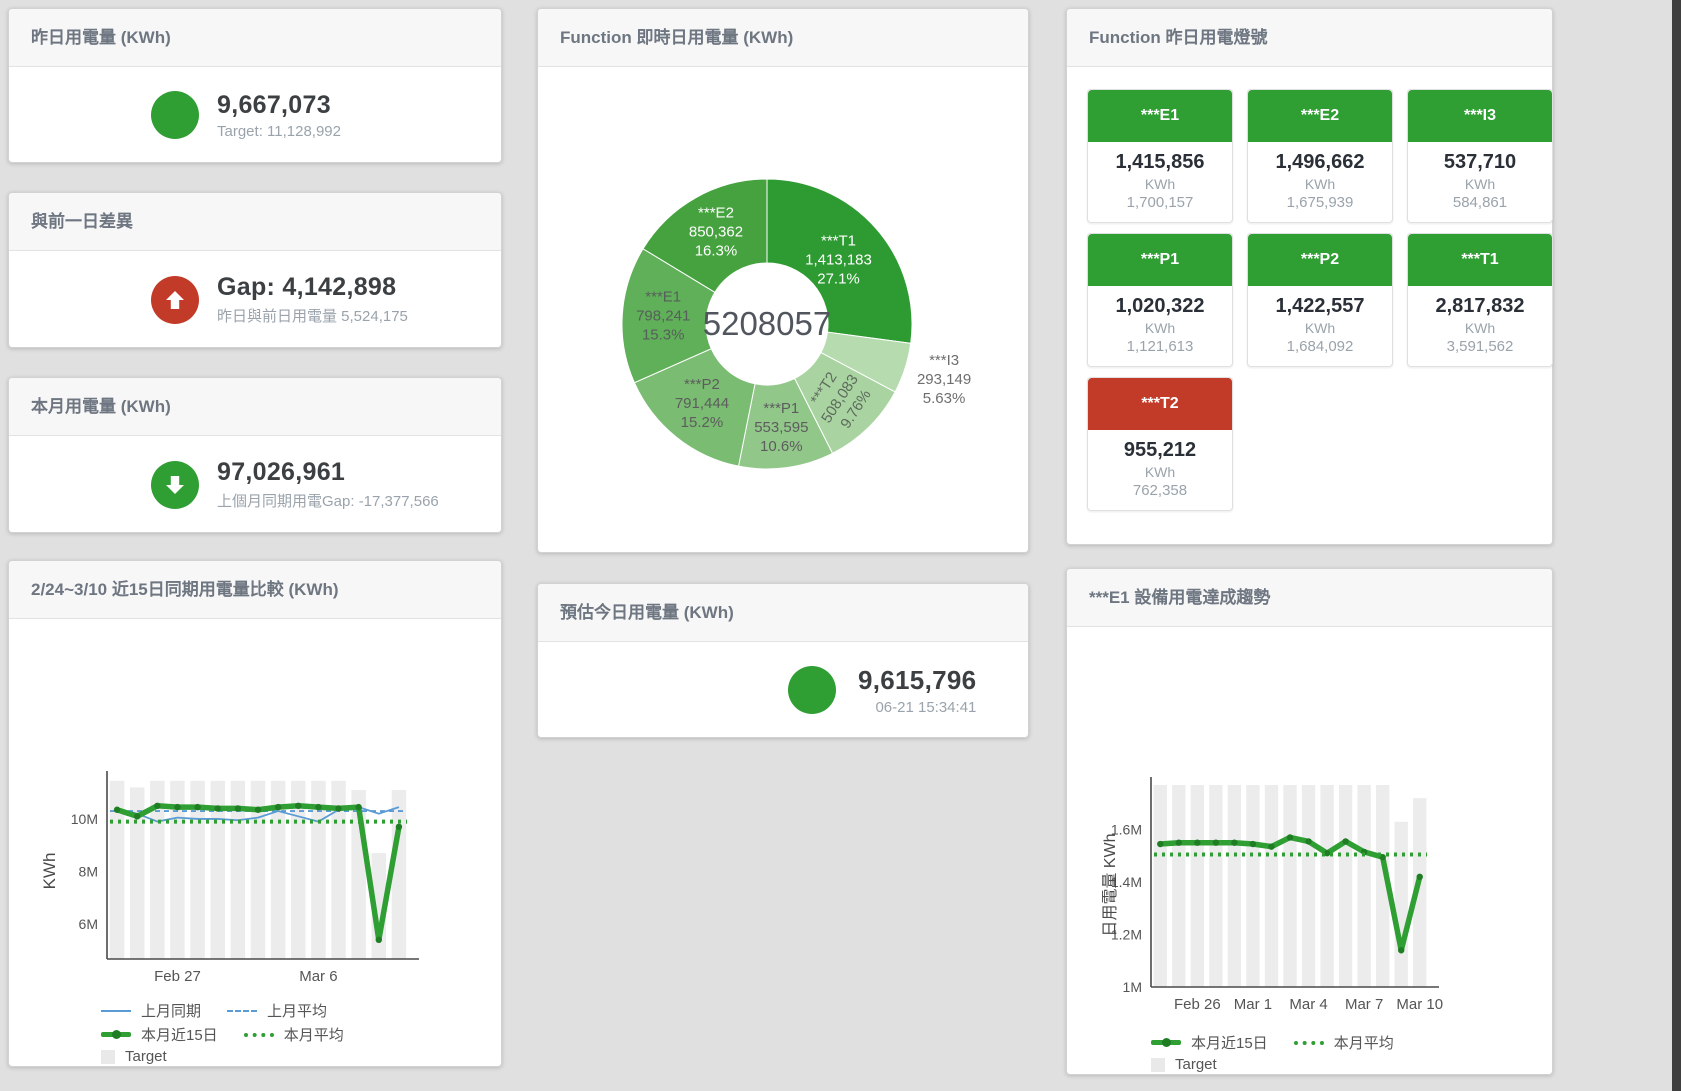 The height and width of the screenshot is (1091, 1681). What do you see at coordinates (49, 871) in the screenshot?
I see `y-axis-title: KWh` at bounding box center [49, 871].